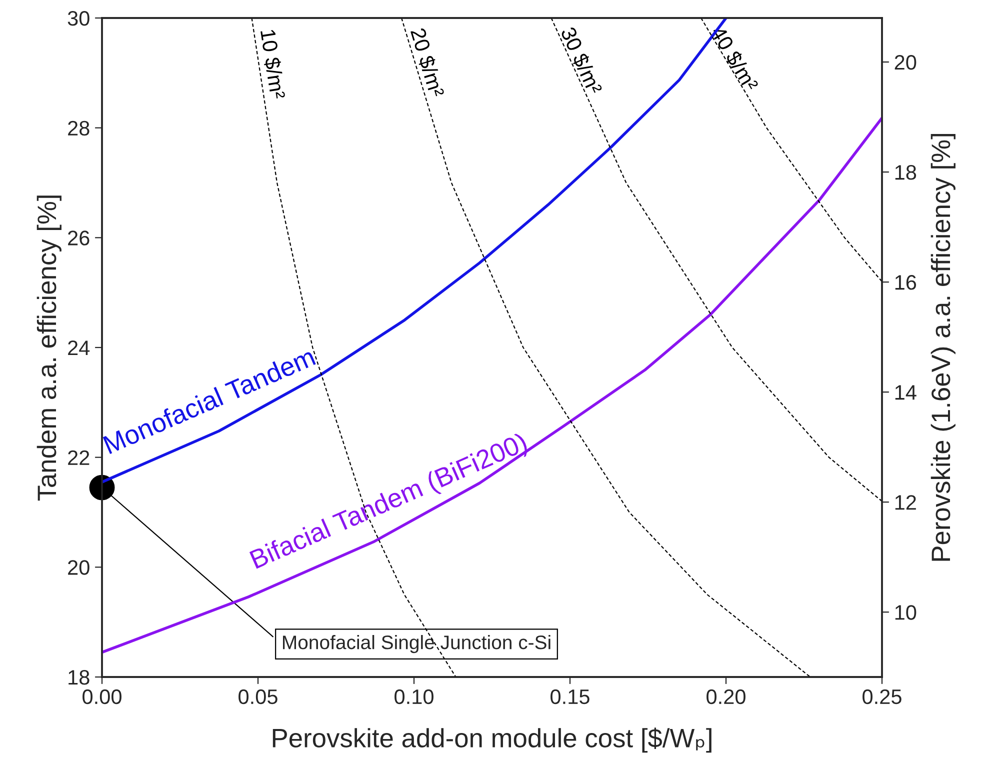  What do you see at coordinates (791, 150) in the screenshot?
I see `line-series` at bounding box center [791, 150].